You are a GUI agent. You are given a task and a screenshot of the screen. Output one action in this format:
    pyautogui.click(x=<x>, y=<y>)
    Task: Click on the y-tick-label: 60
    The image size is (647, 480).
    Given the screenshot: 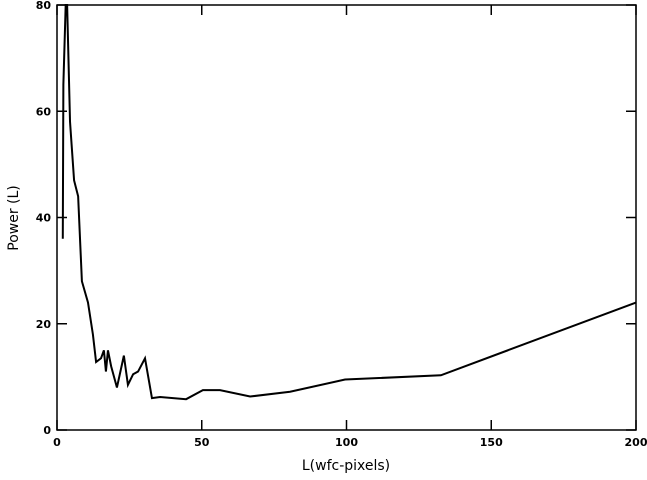 What is the action you would take?
    pyautogui.click(x=44, y=111)
    